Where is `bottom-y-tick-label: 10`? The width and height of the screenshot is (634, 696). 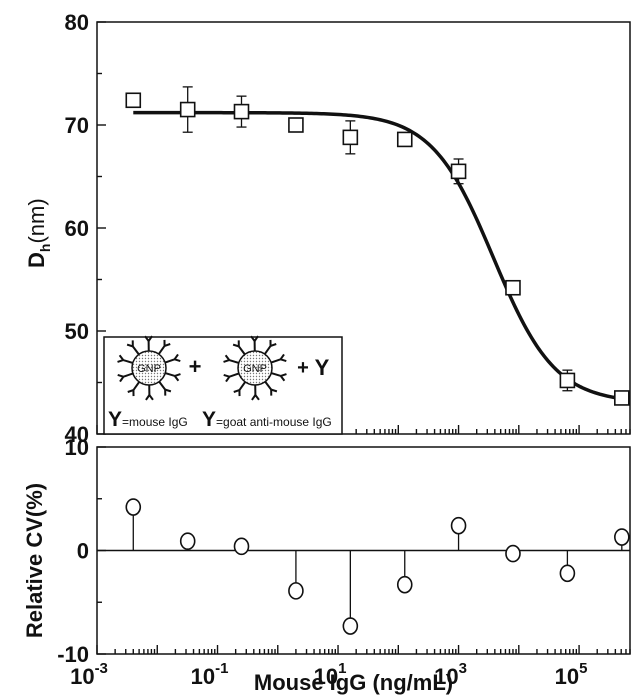
bottom-y-tick-label: 10 is located at coordinates (77, 447).